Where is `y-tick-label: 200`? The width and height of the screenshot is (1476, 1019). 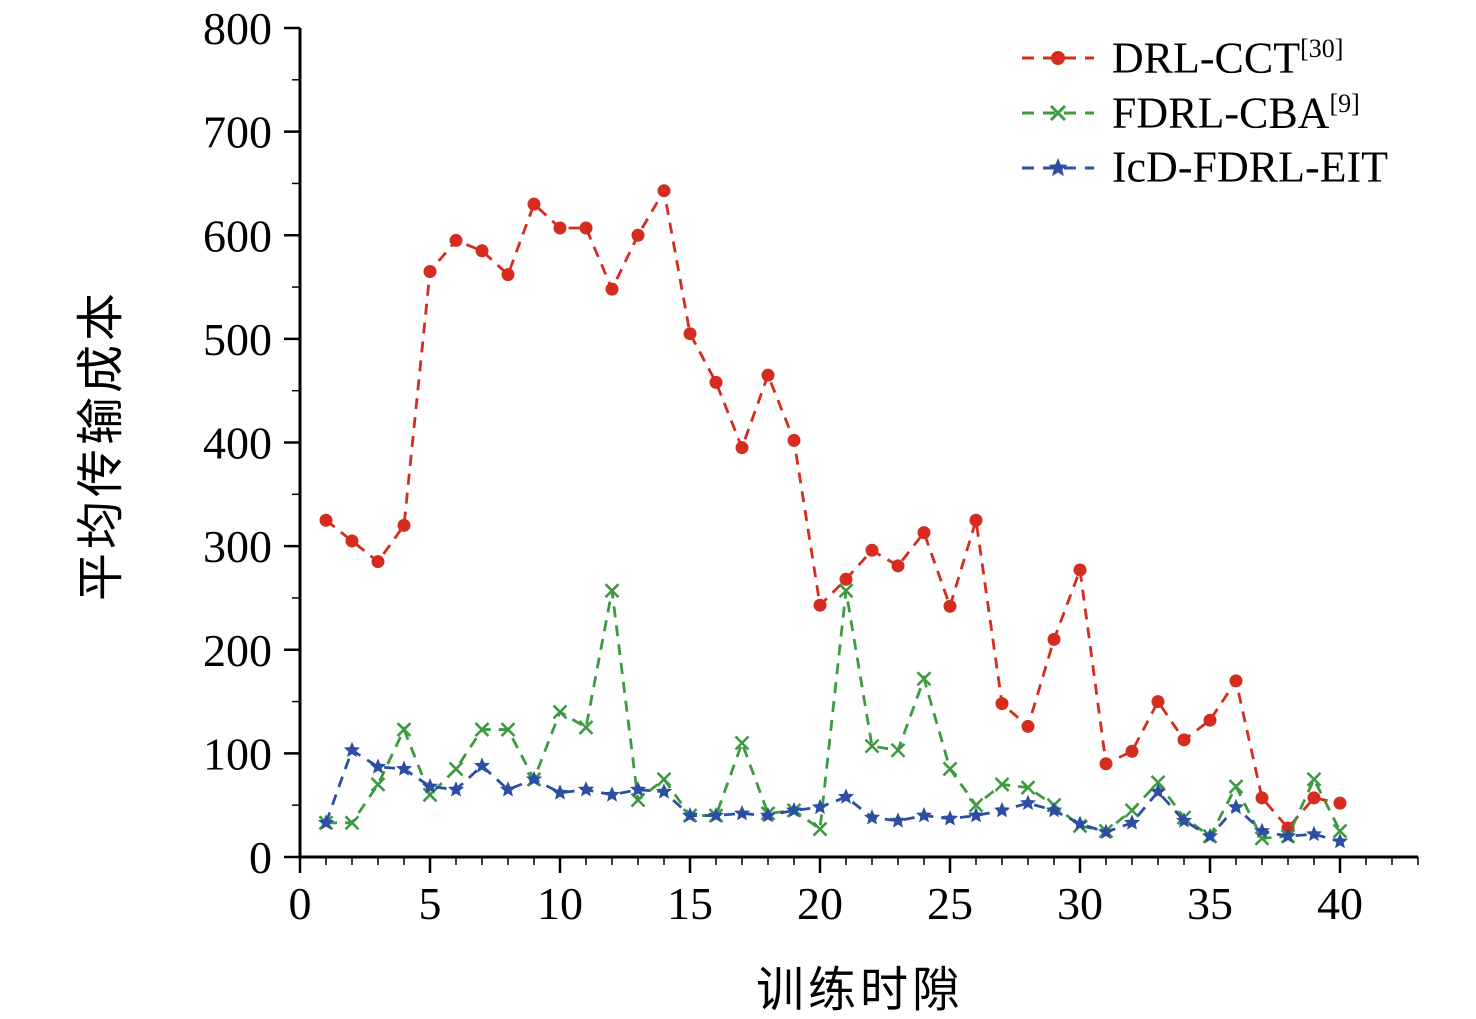
y-tick-label: 200 is located at coordinates (237, 650).